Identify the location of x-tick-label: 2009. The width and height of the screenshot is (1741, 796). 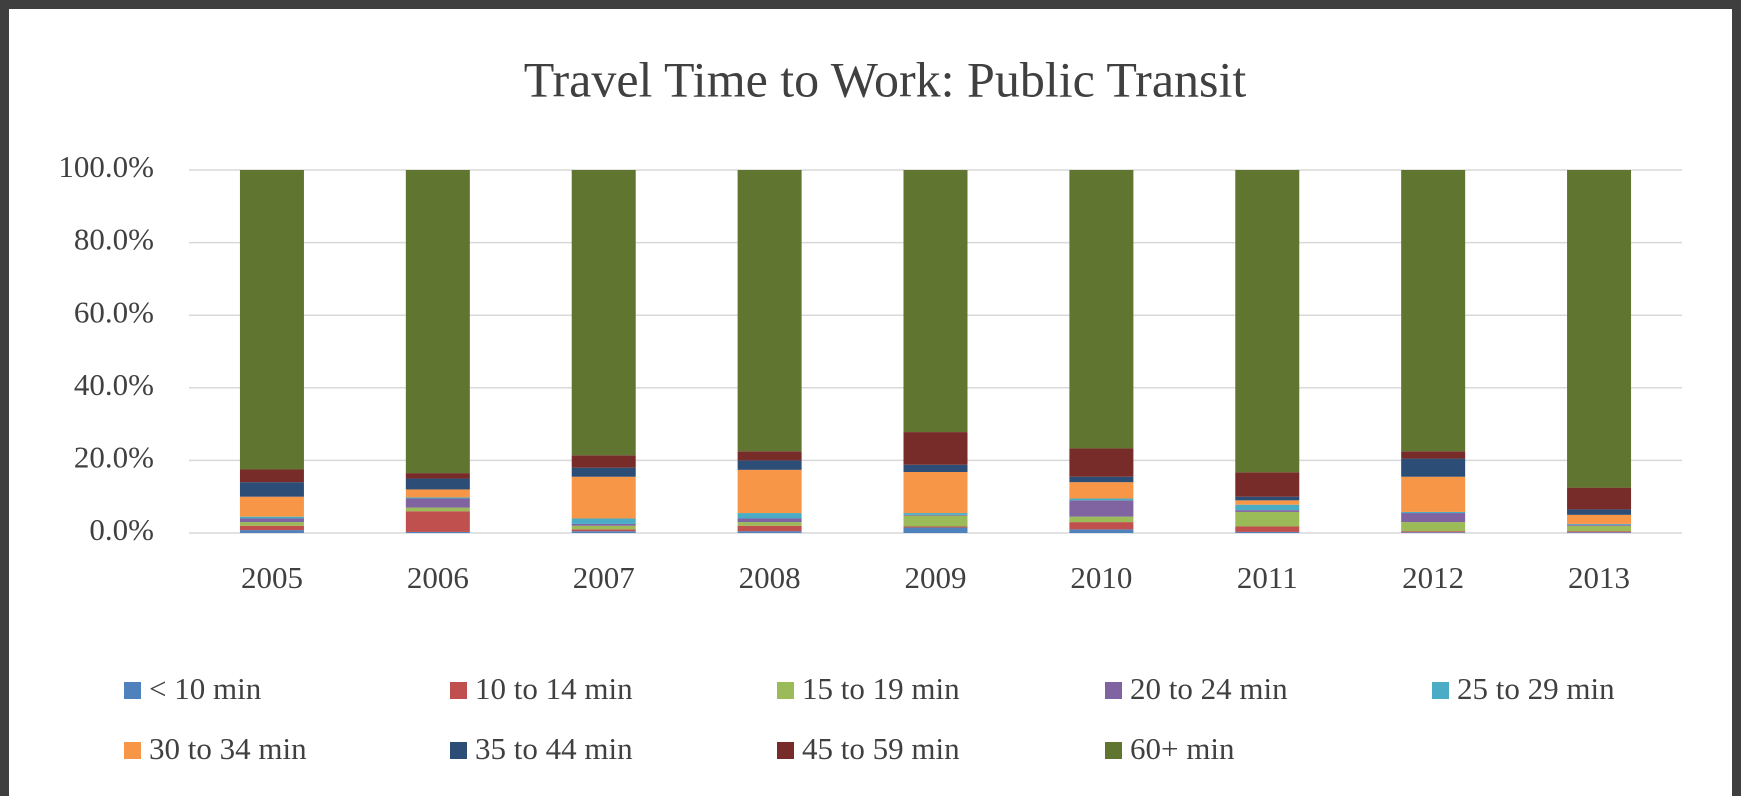
(936, 577).